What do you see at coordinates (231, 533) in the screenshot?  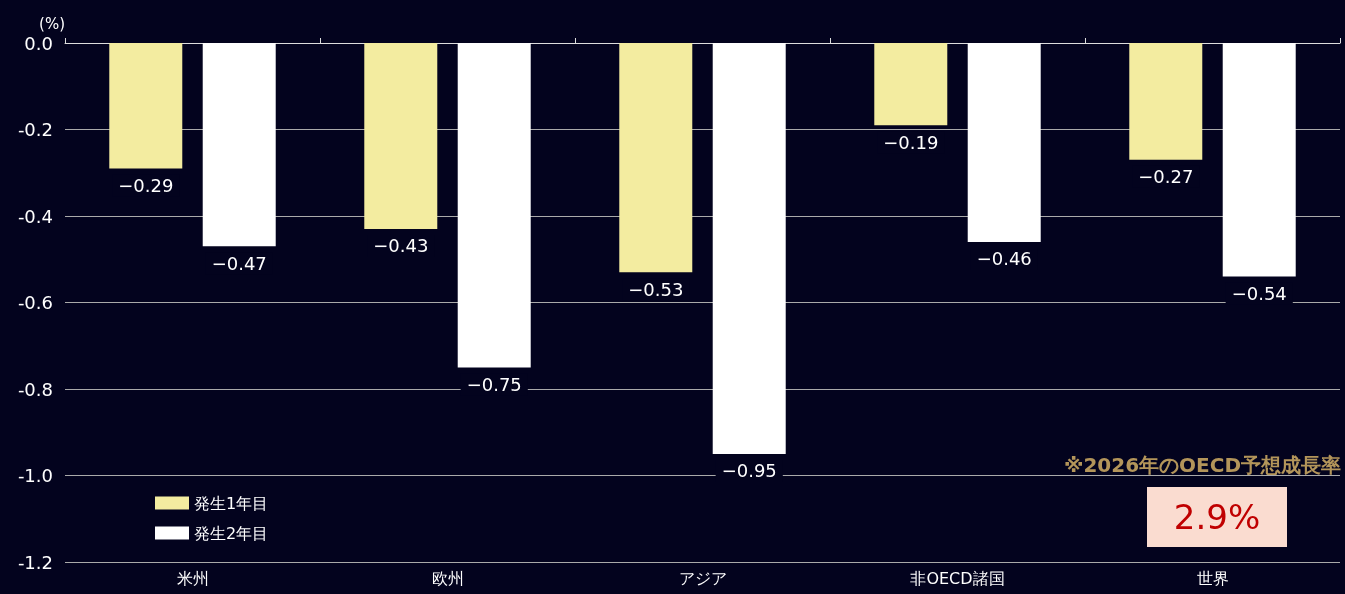 I see `legend-label: 発生2年目` at bounding box center [231, 533].